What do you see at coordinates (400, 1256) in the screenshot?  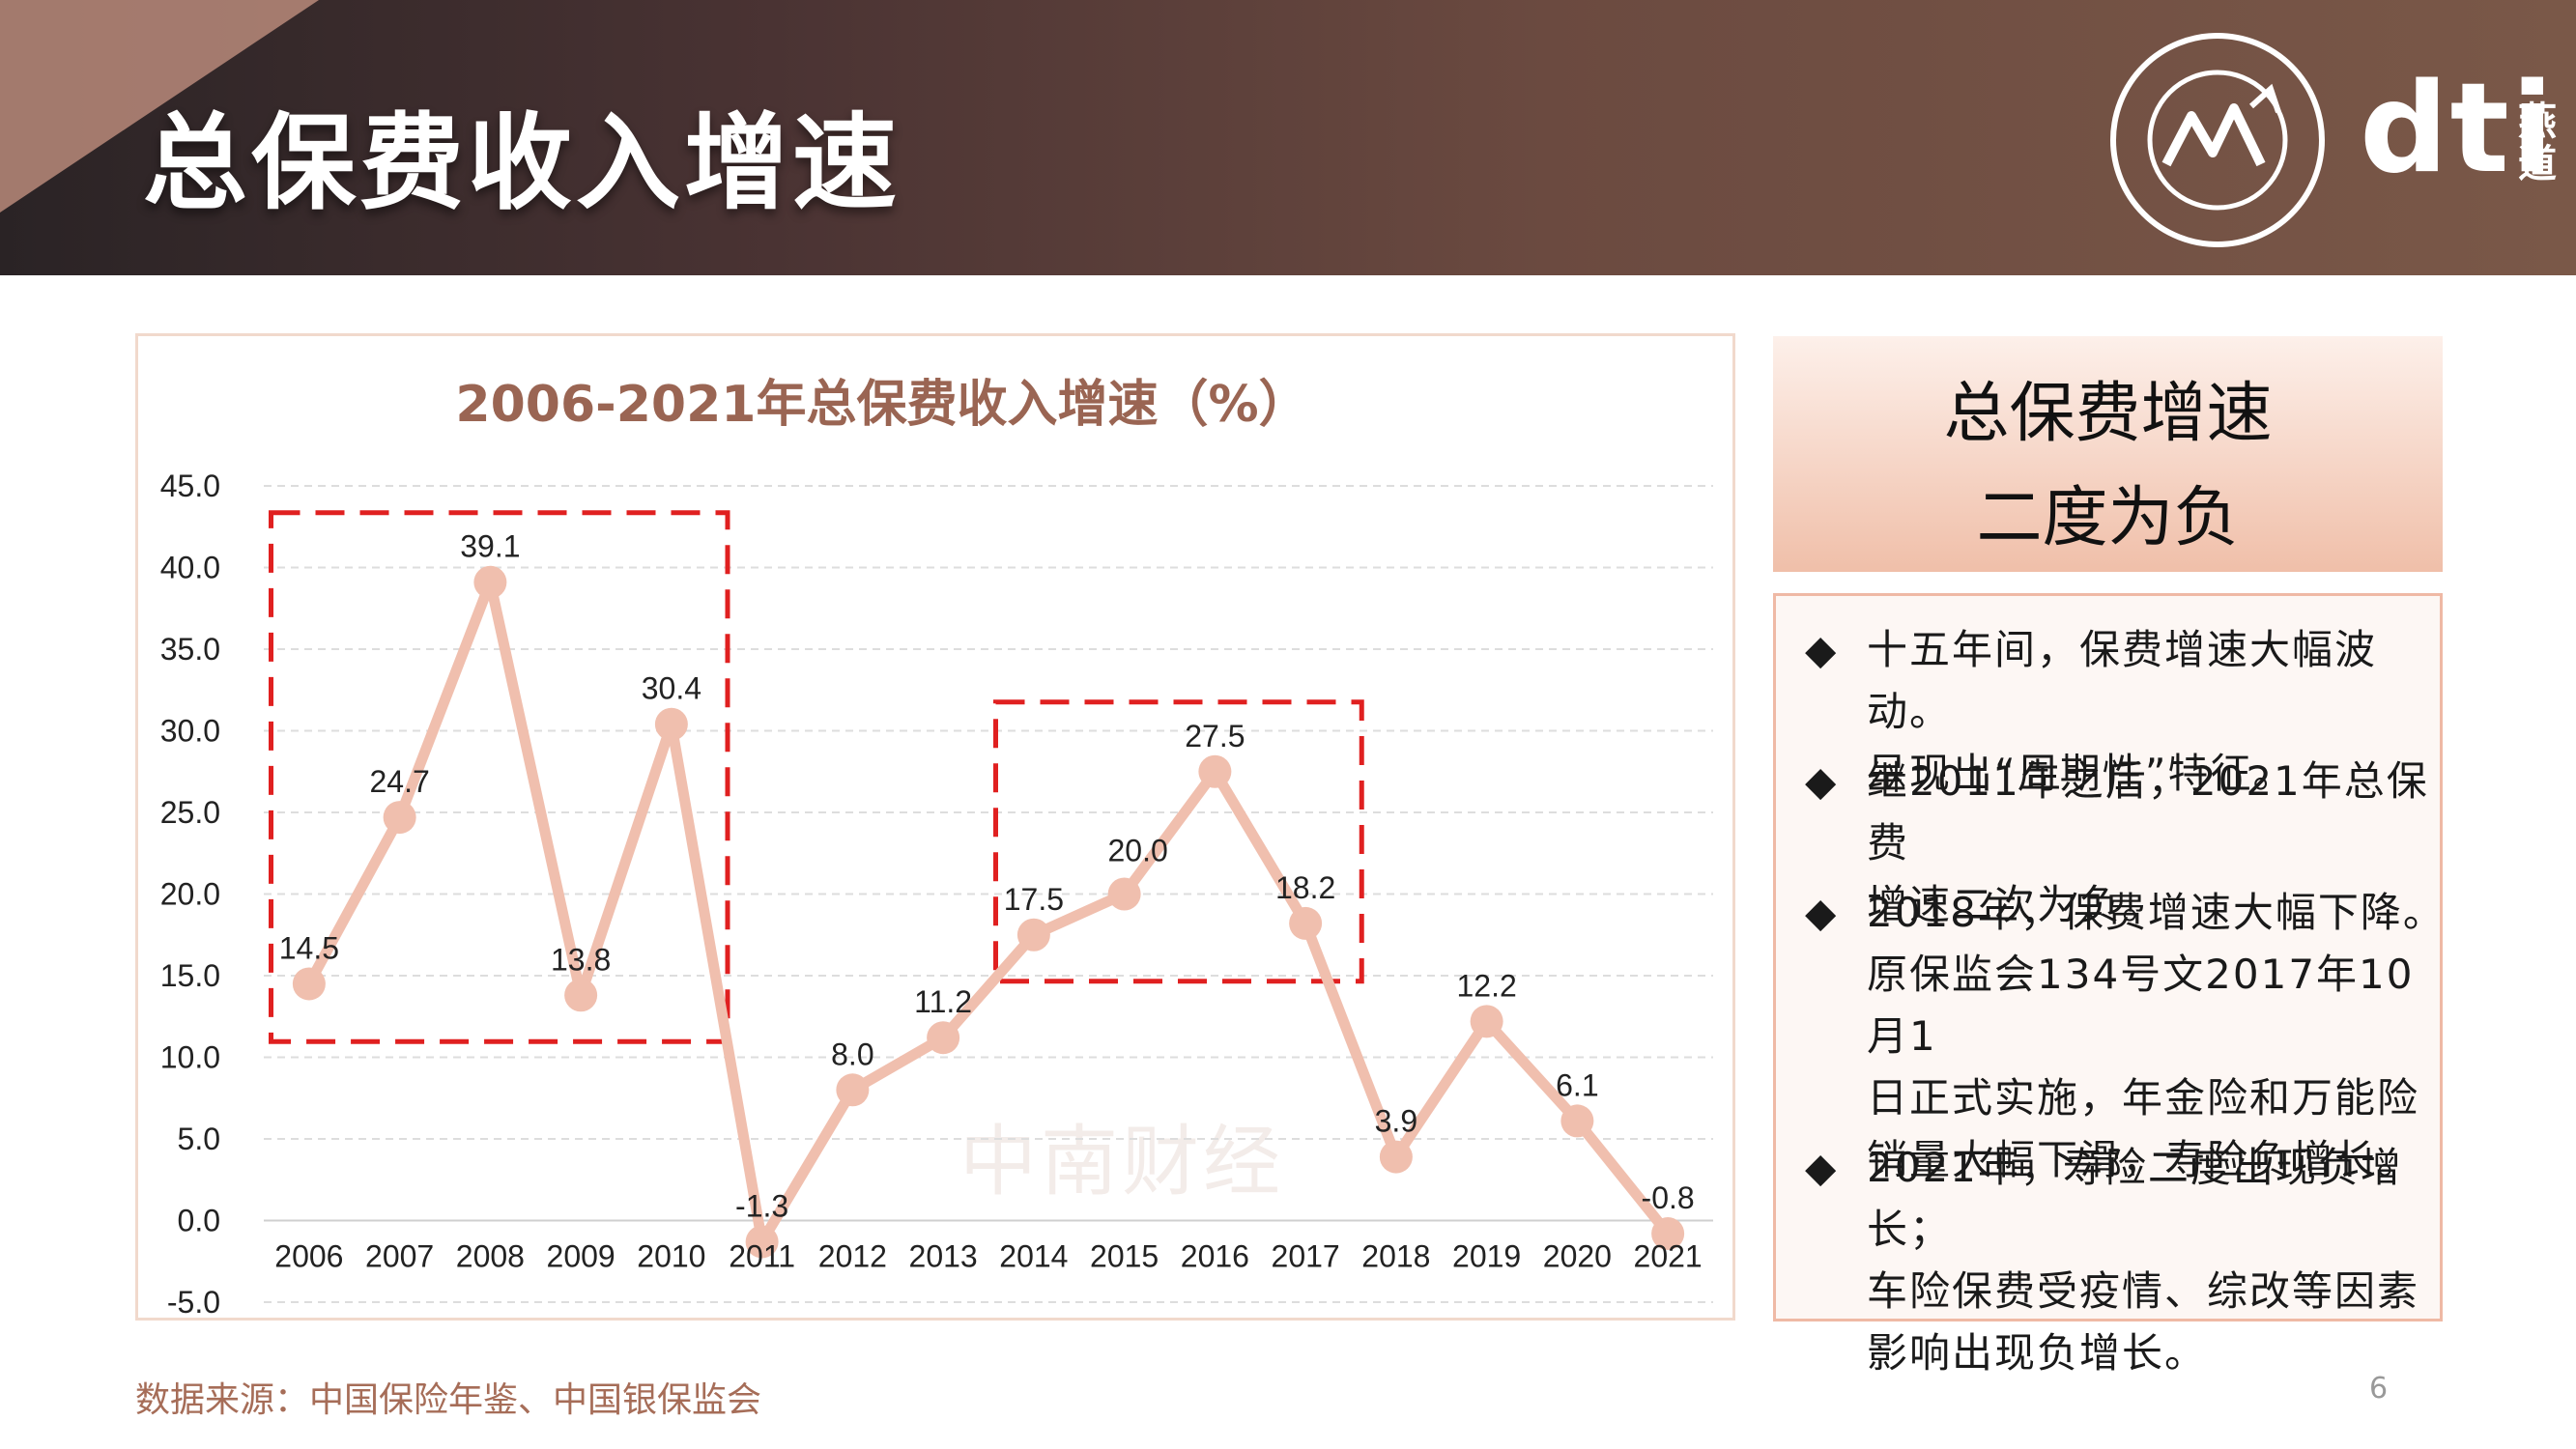 I see `x-tick-label: 2007` at bounding box center [400, 1256].